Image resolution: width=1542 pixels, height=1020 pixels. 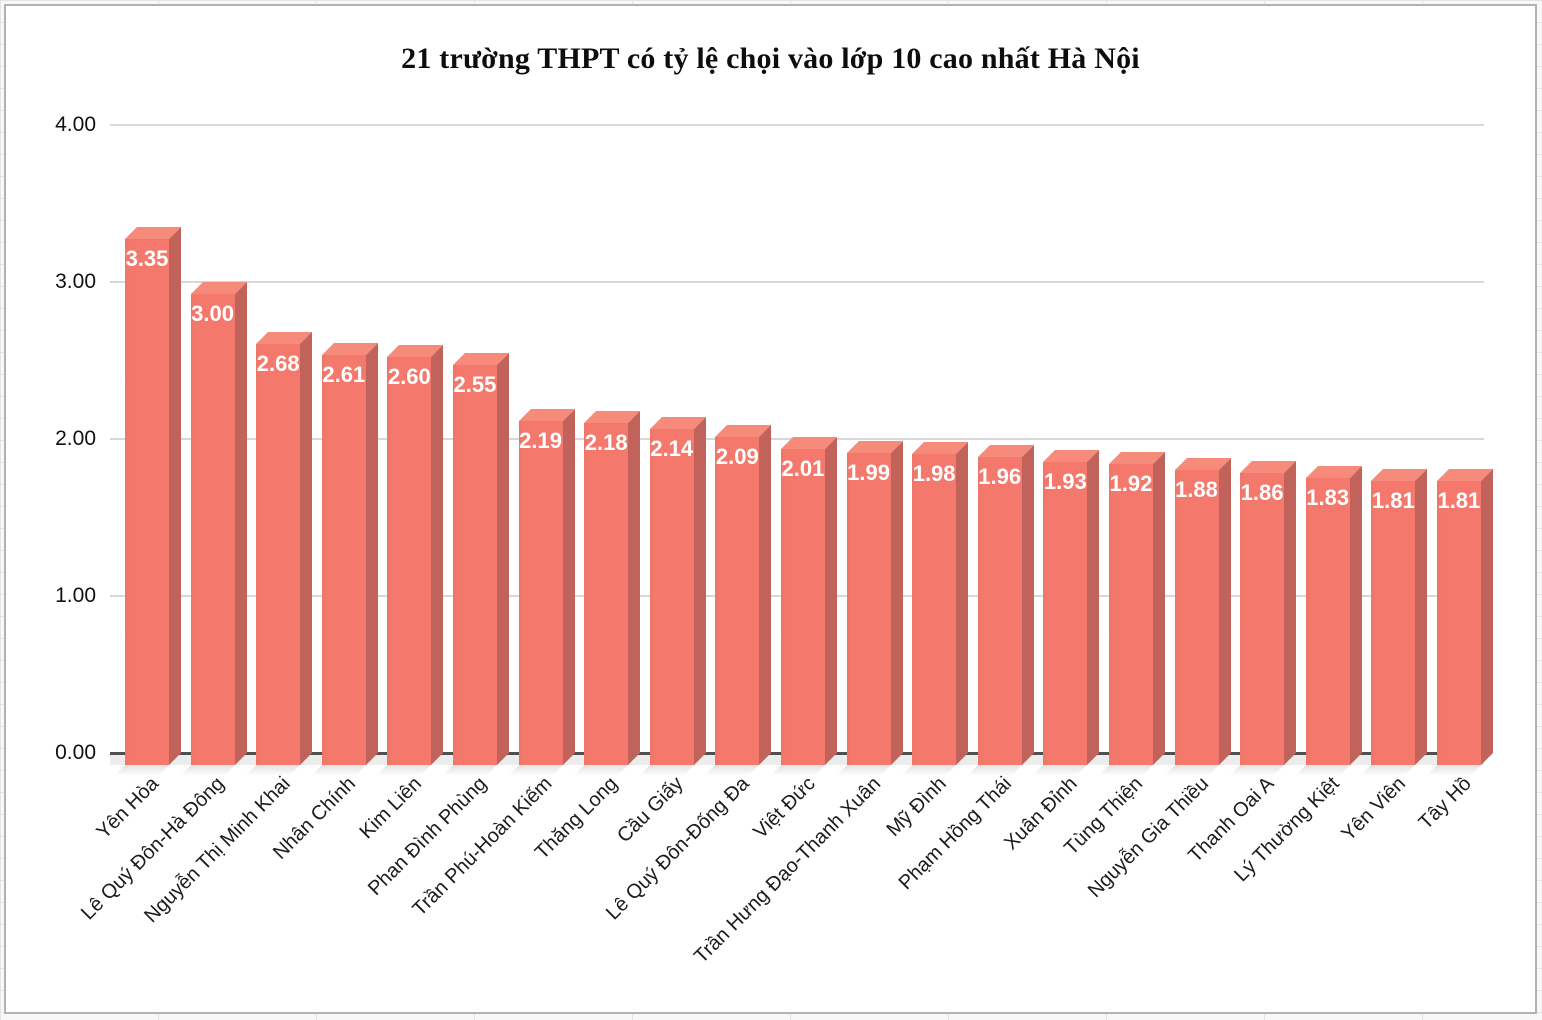 I want to click on y-axis-tick-label: 4.00, so click(x=75, y=124).